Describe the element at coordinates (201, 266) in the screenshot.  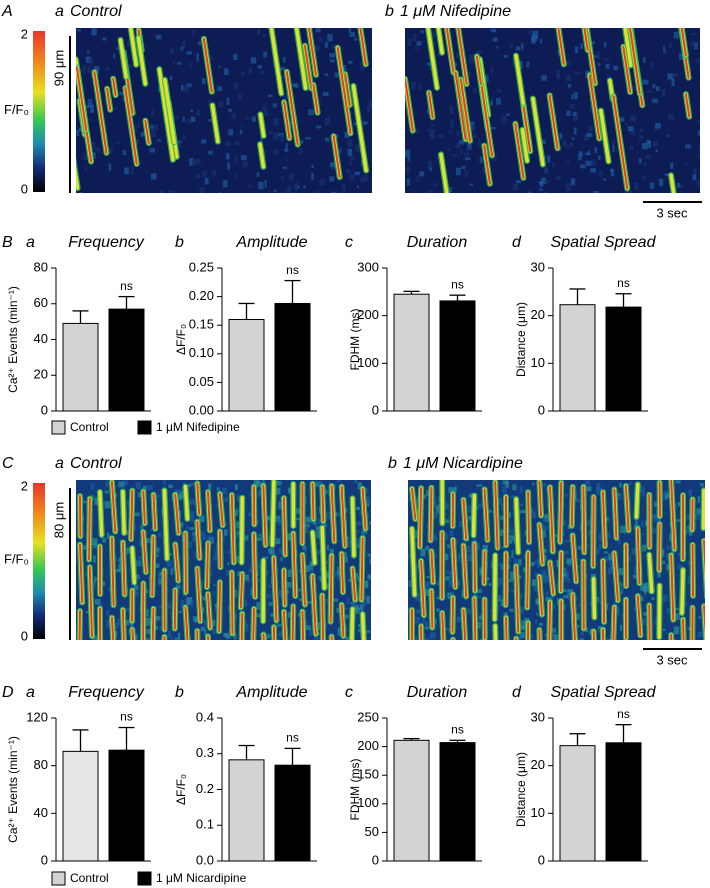
I see `y-tick-label: 0.25` at that location.